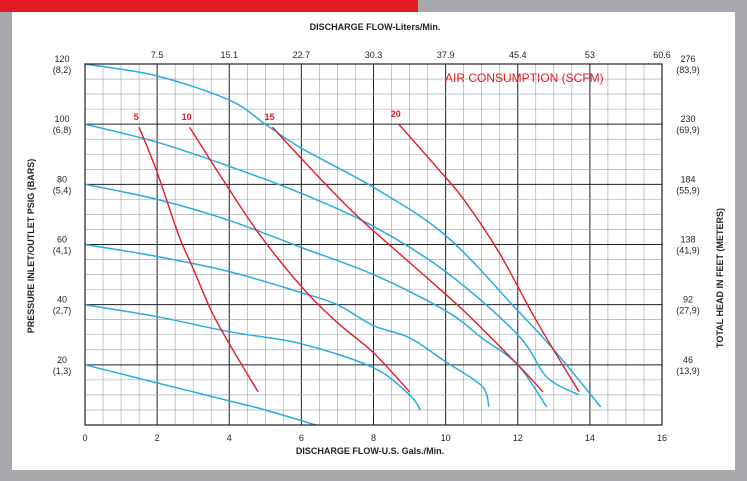 Image resolution: width=747 pixels, height=481 pixels. Describe the element at coordinates (590, 55) in the screenshot. I see `x2-tick-label: 53` at that location.